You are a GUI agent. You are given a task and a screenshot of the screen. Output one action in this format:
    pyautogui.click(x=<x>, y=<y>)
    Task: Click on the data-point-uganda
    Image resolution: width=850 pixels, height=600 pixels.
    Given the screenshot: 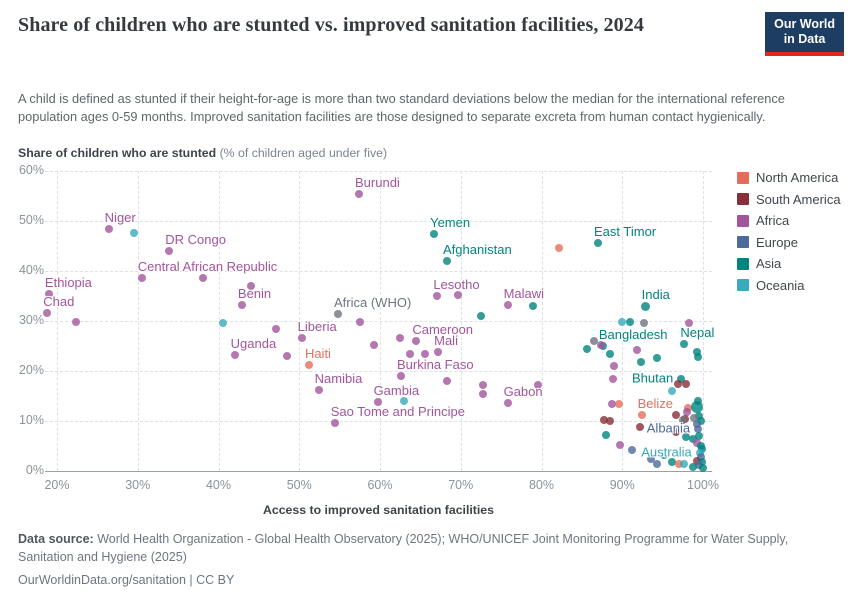 What is the action you would take?
    pyautogui.click(x=234, y=355)
    